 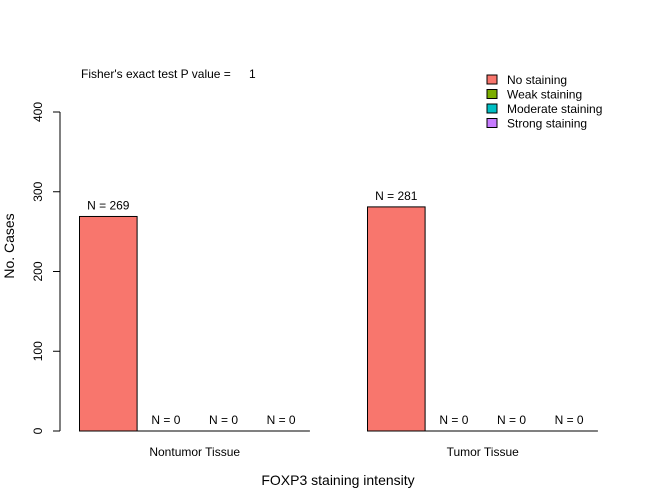 I want to click on y-tick-label: 100, so click(x=38, y=351).